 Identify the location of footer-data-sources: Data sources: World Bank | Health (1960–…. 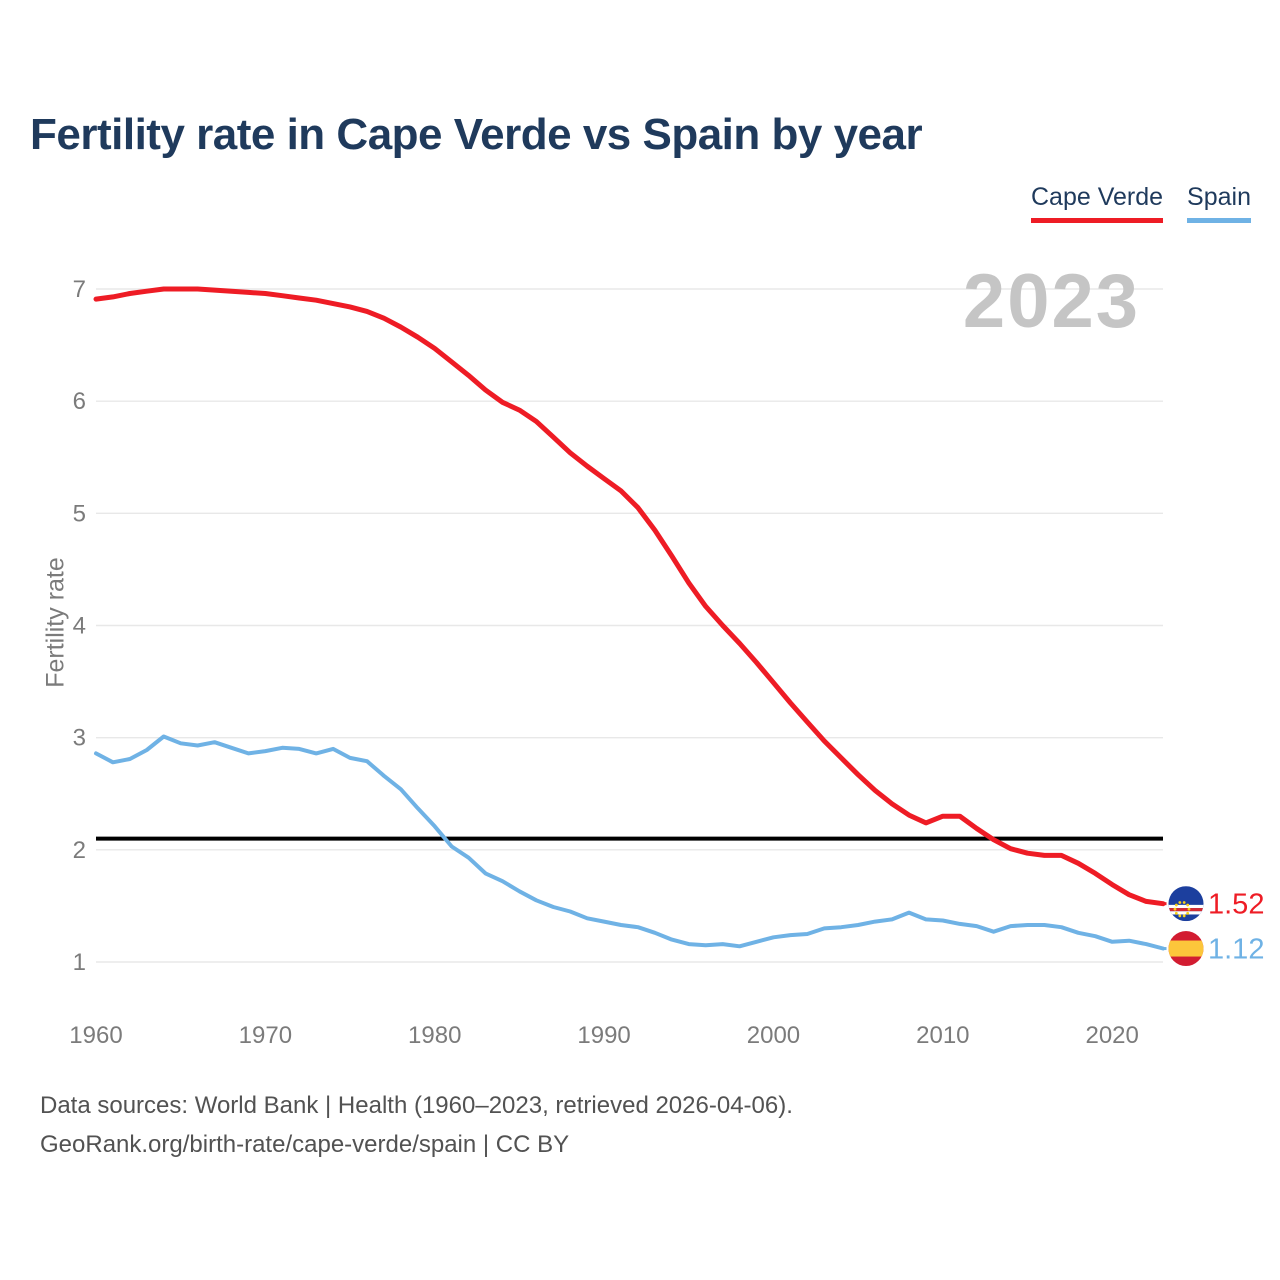
(416, 1105).